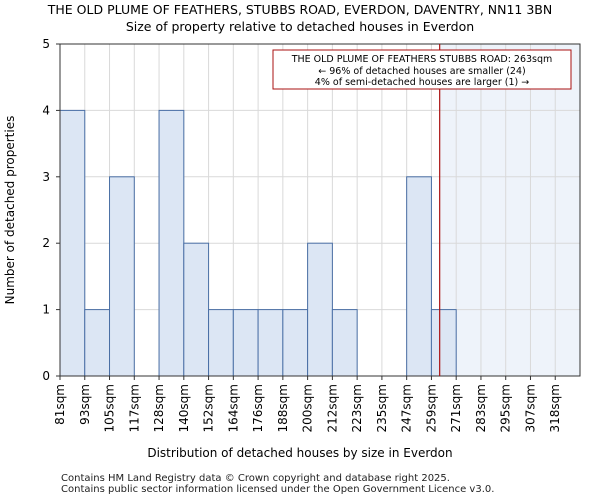 The width and height of the screenshot is (600, 500). Describe the element at coordinates (283, 408) in the screenshot. I see `x-tick-label: 188sqm` at that location.